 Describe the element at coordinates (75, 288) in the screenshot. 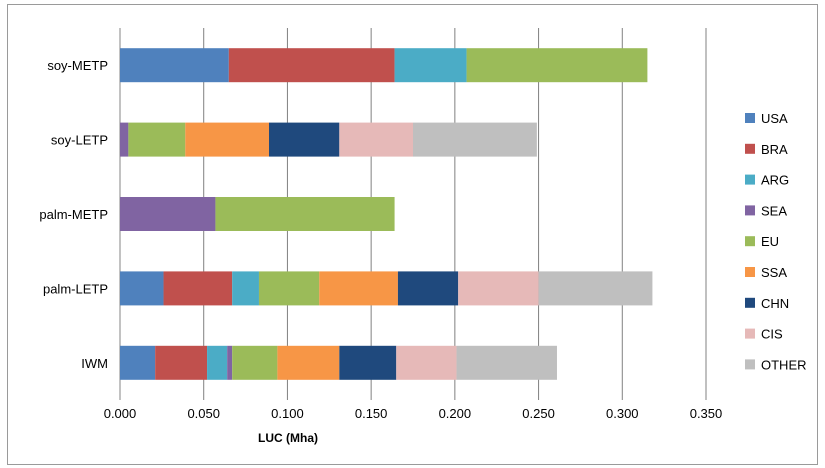

I see `category-label: palm-LETP` at that location.